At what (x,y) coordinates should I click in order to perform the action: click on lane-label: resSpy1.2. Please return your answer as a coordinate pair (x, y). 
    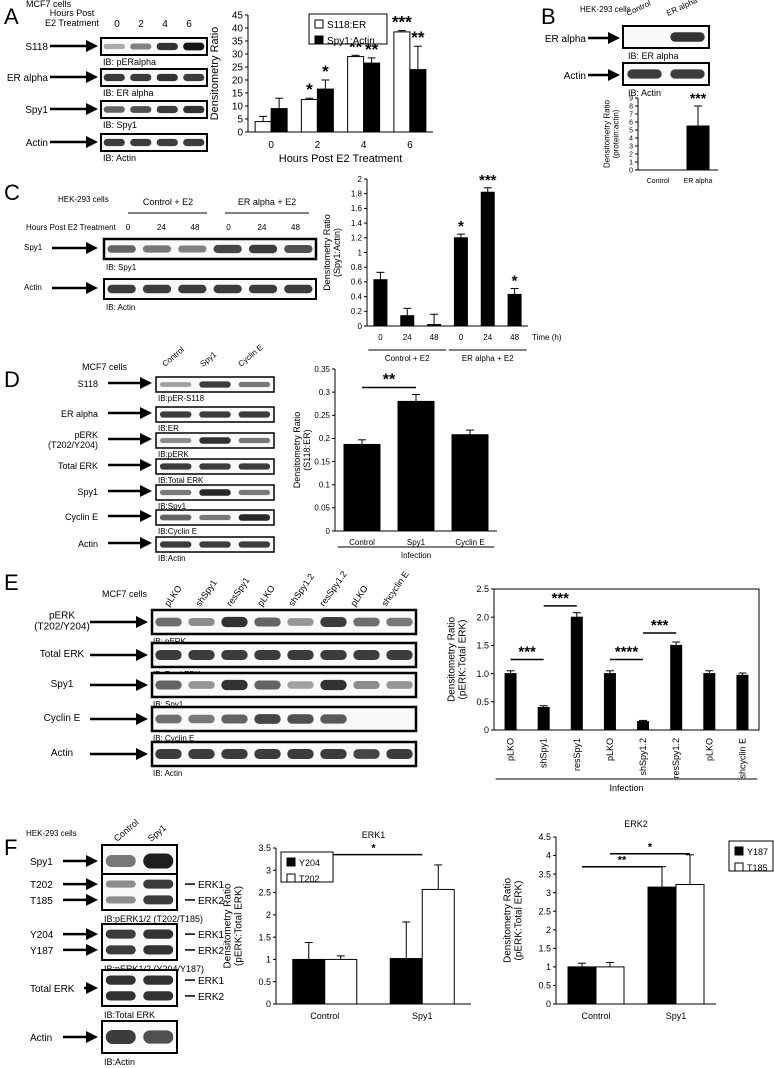
    Looking at the image, I should click on (332, 588).